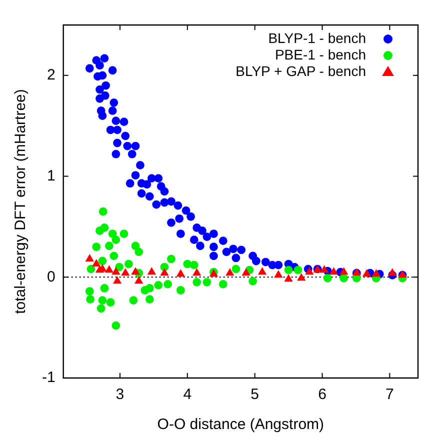 Image resolution: width=427 pixels, height=442 pixels. What do you see at coordinates (51, 175) in the screenshot?
I see `y-tick-label: 1` at bounding box center [51, 175].